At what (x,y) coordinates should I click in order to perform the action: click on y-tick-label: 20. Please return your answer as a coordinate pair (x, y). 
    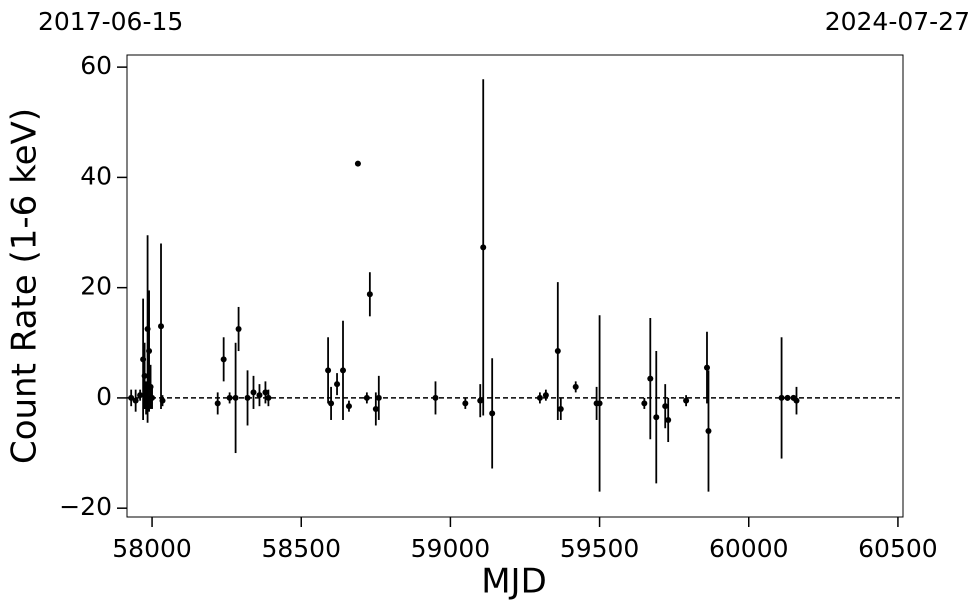
    Looking at the image, I should click on (96, 286).